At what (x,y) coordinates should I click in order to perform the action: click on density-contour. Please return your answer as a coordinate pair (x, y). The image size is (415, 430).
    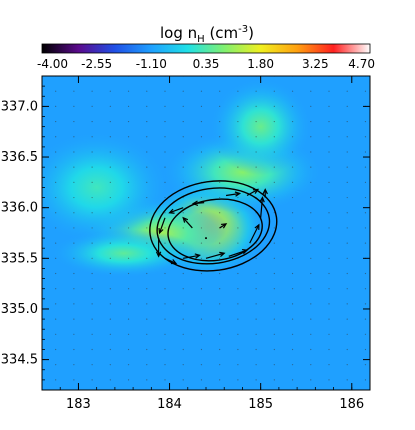
    Looking at the image, I should click on (213, 226).